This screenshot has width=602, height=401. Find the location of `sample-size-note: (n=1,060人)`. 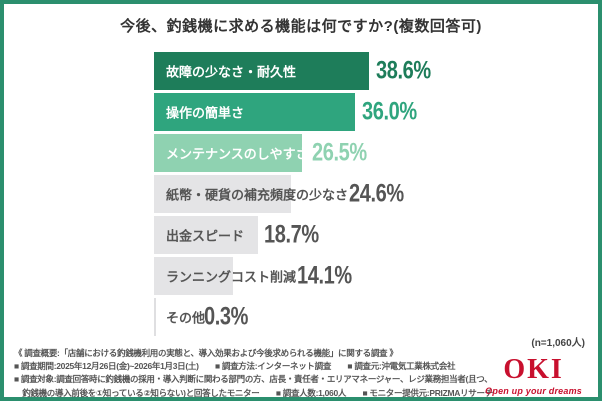

sample-size-note: (n=1,060人) is located at coordinates (558, 343).